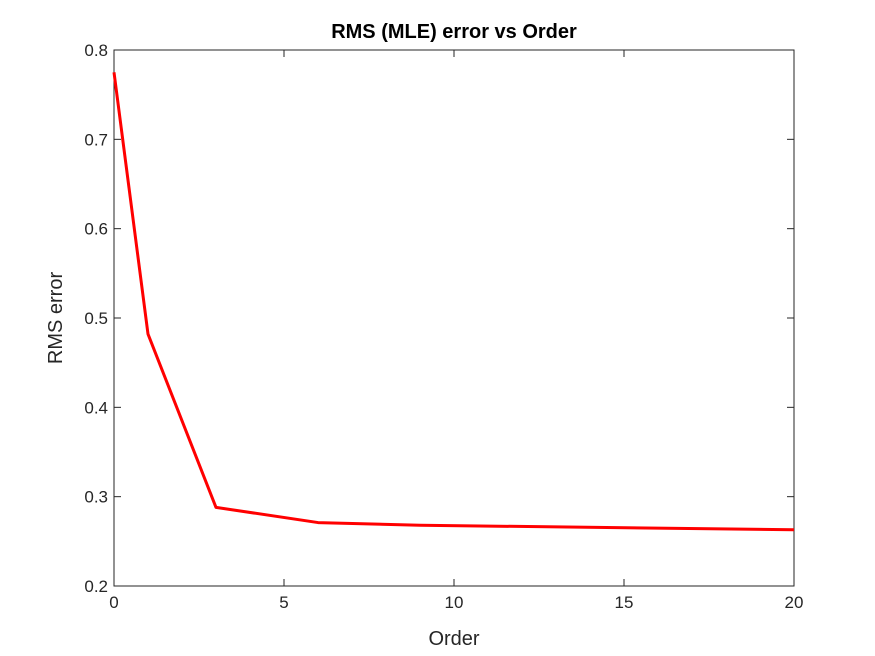 Image resolution: width=875 pixels, height=656 pixels. I want to click on x-axis-label: Order, so click(453, 639).